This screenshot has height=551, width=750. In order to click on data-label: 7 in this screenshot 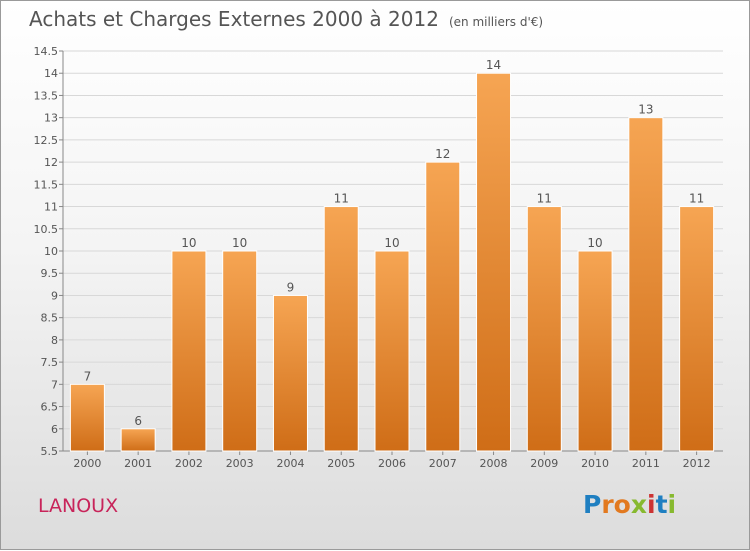, I will do `click(88, 376)`.